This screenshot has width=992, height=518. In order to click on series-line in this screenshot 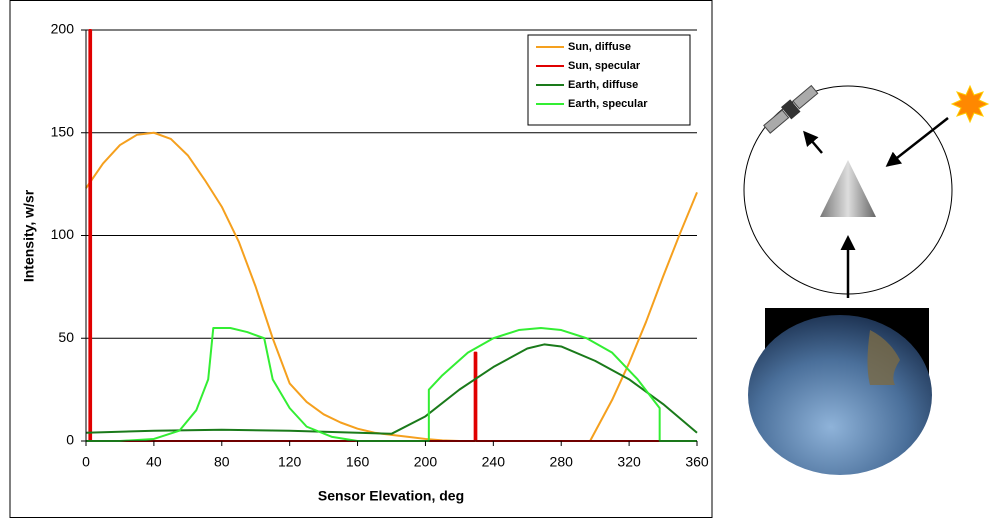, I will do `click(391, 389)`.